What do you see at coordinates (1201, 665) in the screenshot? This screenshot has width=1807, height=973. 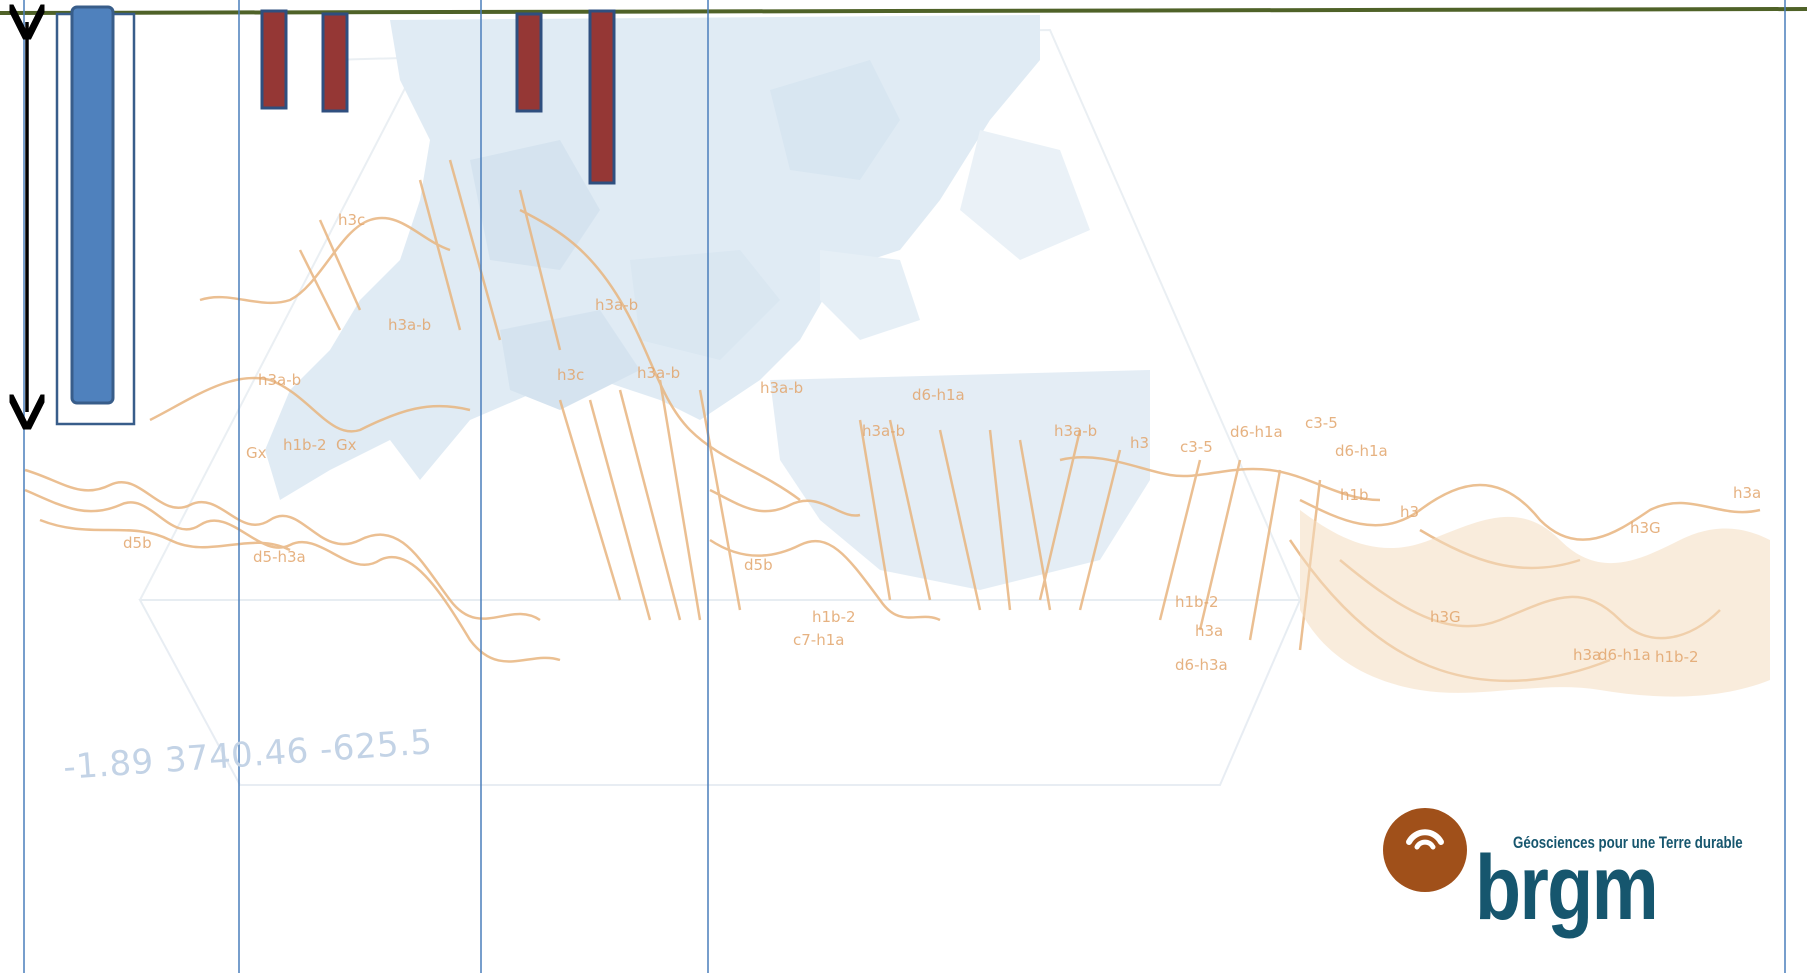 I see `geo-label: d6-h3a` at bounding box center [1201, 665].